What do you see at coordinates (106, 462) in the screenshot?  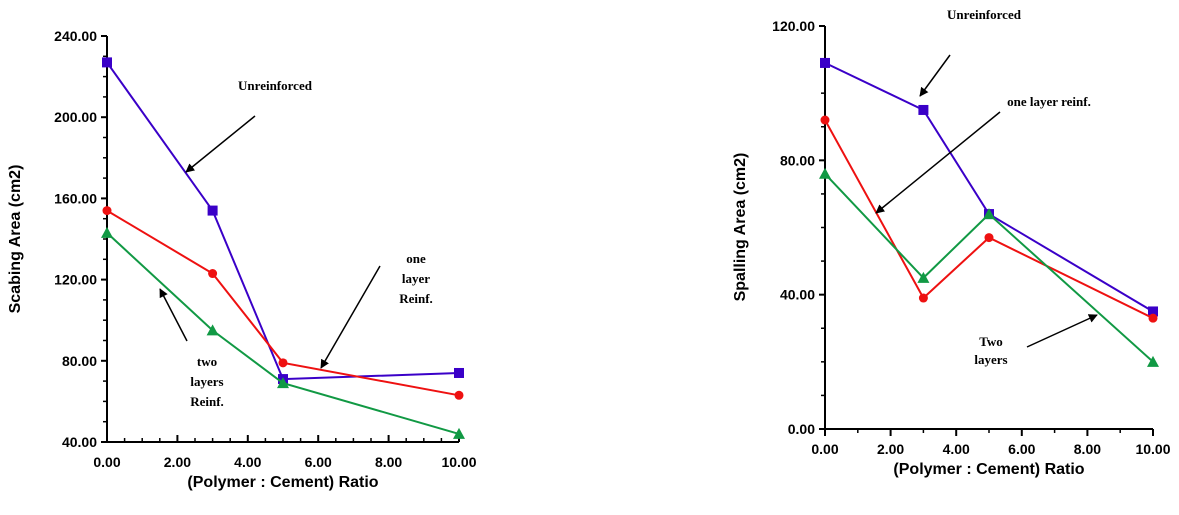 I see `scabing-x-tick-label: 0.00` at bounding box center [106, 462].